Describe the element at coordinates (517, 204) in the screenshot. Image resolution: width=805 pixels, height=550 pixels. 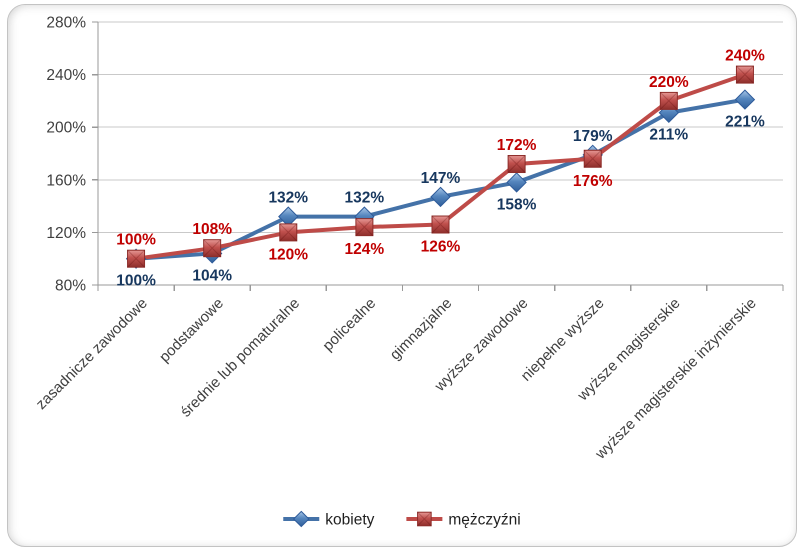
I see `data-label-kobiety: 158%` at that location.